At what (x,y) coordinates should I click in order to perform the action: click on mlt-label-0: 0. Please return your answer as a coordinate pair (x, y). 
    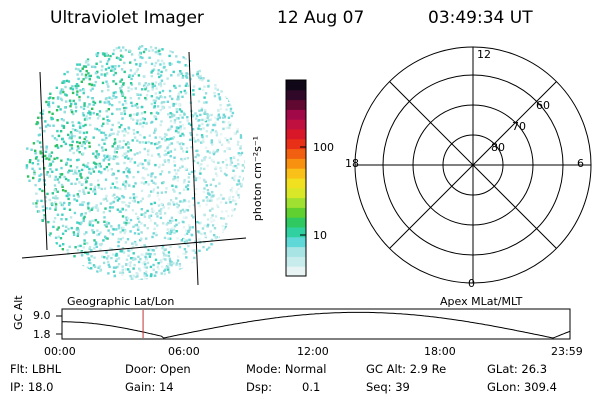
    Looking at the image, I should click on (471, 283).